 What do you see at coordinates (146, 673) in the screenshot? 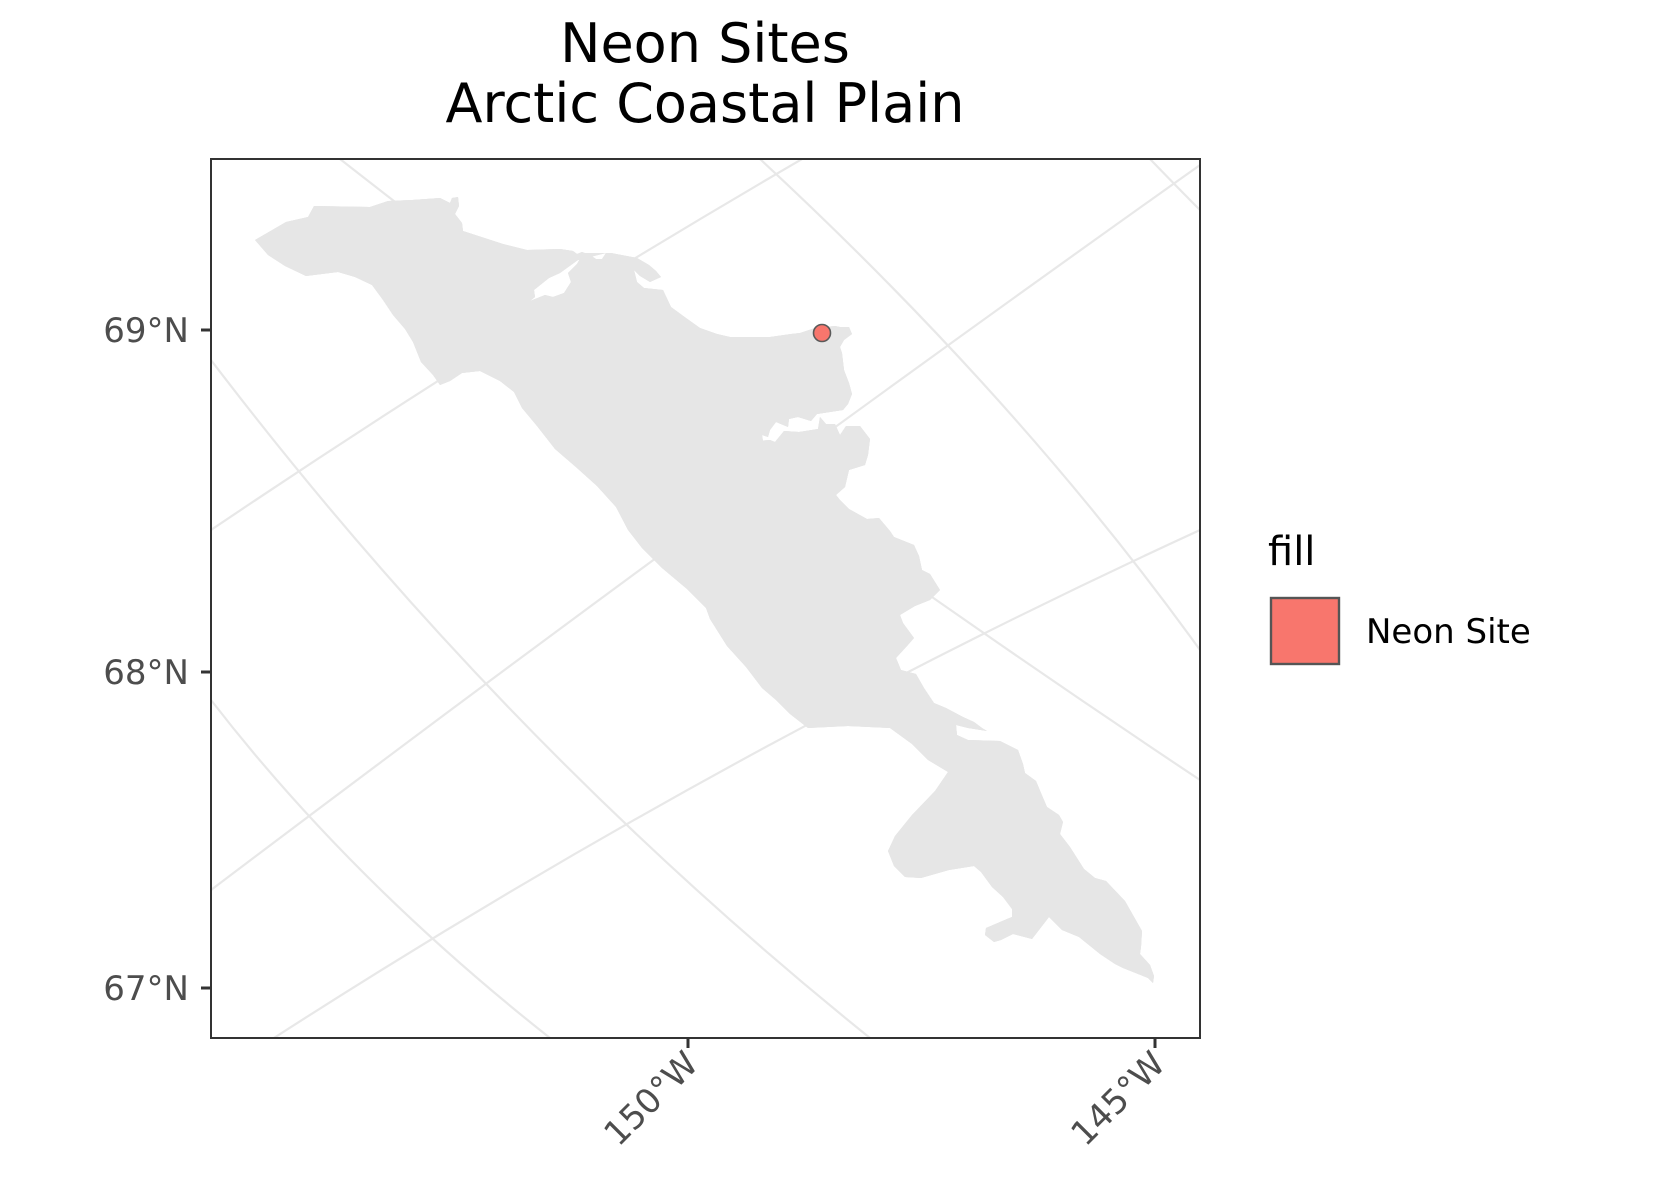
I see `y-tick-label: 68°N` at bounding box center [146, 673].